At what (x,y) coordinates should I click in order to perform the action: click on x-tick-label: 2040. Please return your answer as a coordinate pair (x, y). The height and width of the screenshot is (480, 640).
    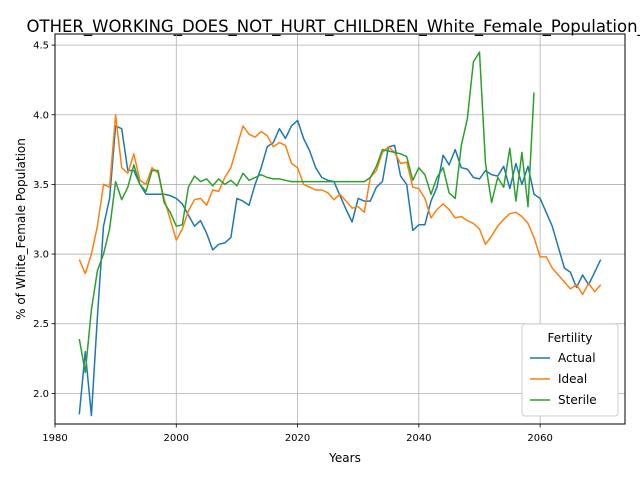
    Looking at the image, I should click on (418, 438).